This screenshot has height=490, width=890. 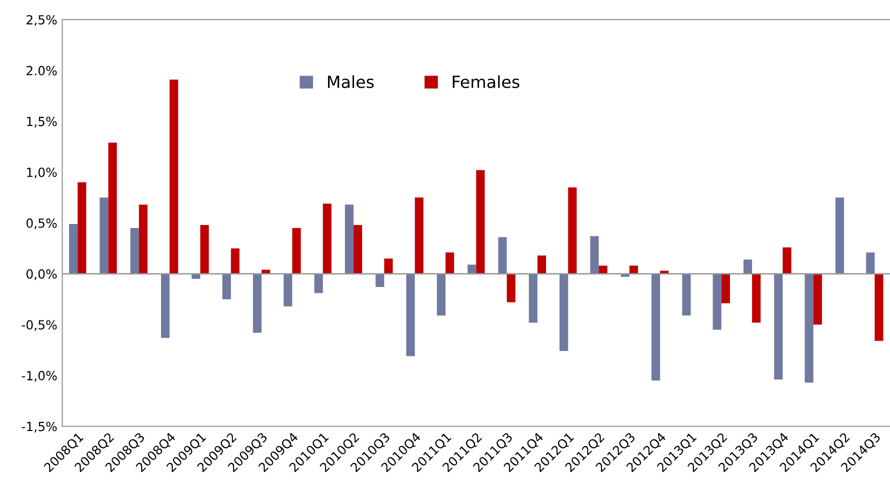 What do you see at coordinates (41, 274) in the screenshot?
I see `y-tick-label: 0,0%` at bounding box center [41, 274].